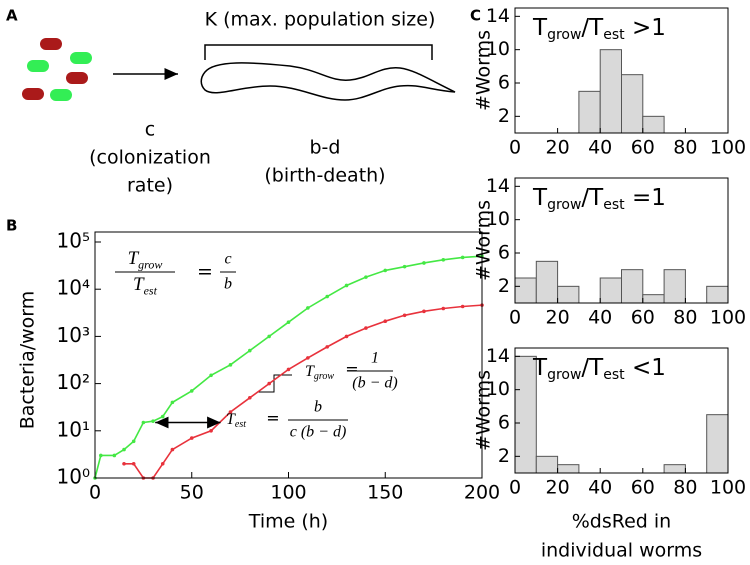 The width and height of the screenshot is (750, 565). What do you see at coordinates (375, 358) in the screenshot?
I see `fraction-numerator: 1` at bounding box center [375, 358].